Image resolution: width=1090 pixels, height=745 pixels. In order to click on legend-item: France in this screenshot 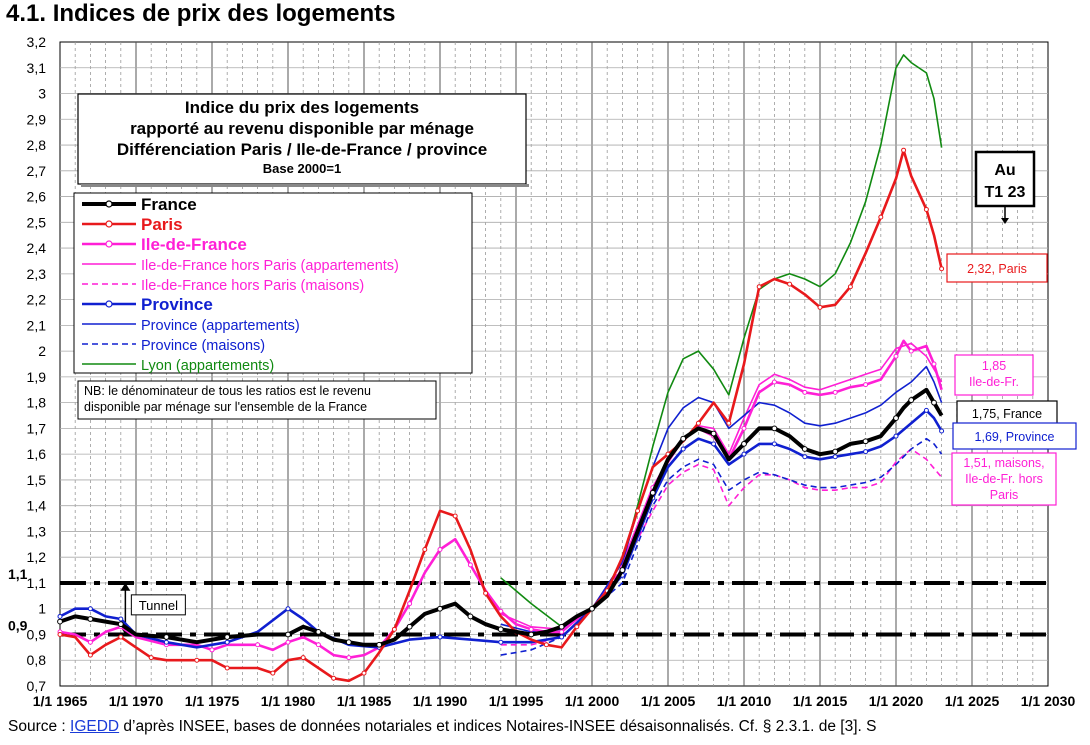, I will do `click(139, 204)`.